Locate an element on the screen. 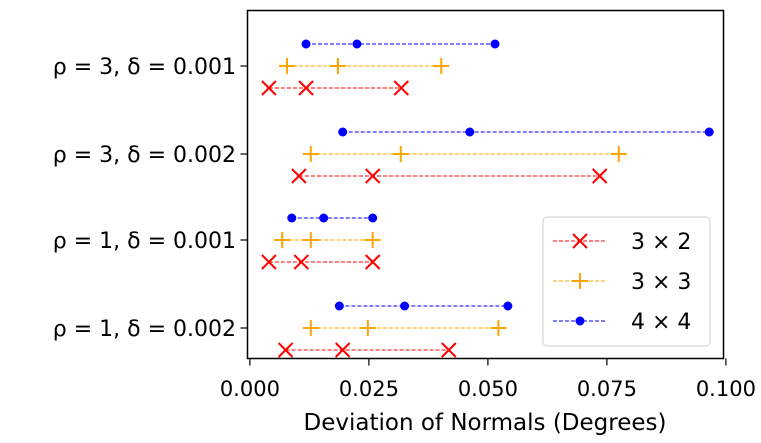 The image size is (761, 443). x-tick-label: 0.000 is located at coordinates (250, 389).